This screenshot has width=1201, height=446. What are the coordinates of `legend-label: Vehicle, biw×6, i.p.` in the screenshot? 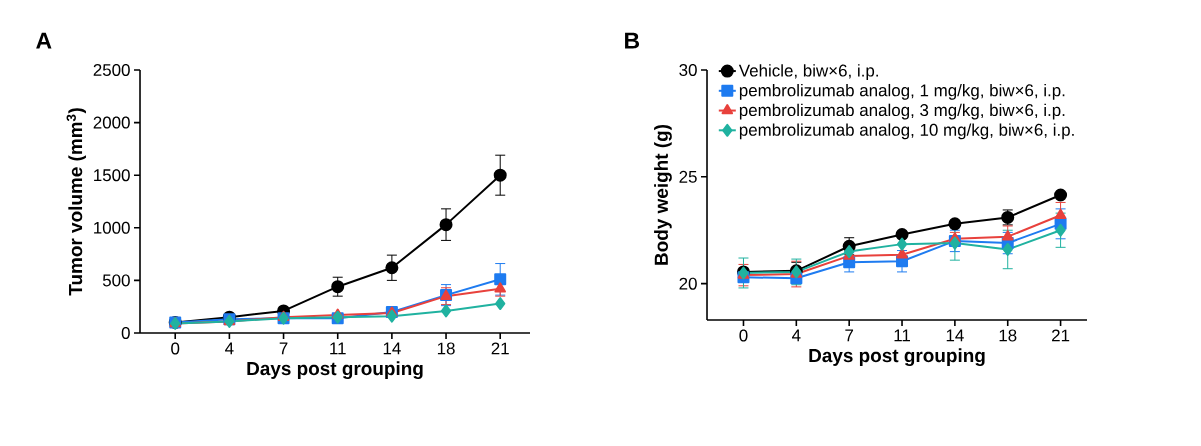 It's located at (808, 72).